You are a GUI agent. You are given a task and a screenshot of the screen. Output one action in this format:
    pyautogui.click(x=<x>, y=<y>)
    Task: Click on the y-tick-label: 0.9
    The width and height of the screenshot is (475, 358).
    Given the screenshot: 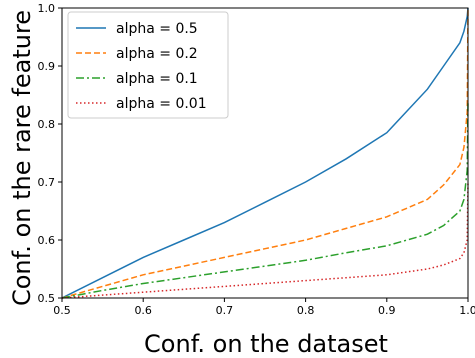 What is the action you would take?
    pyautogui.click(x=47, y=66)
    